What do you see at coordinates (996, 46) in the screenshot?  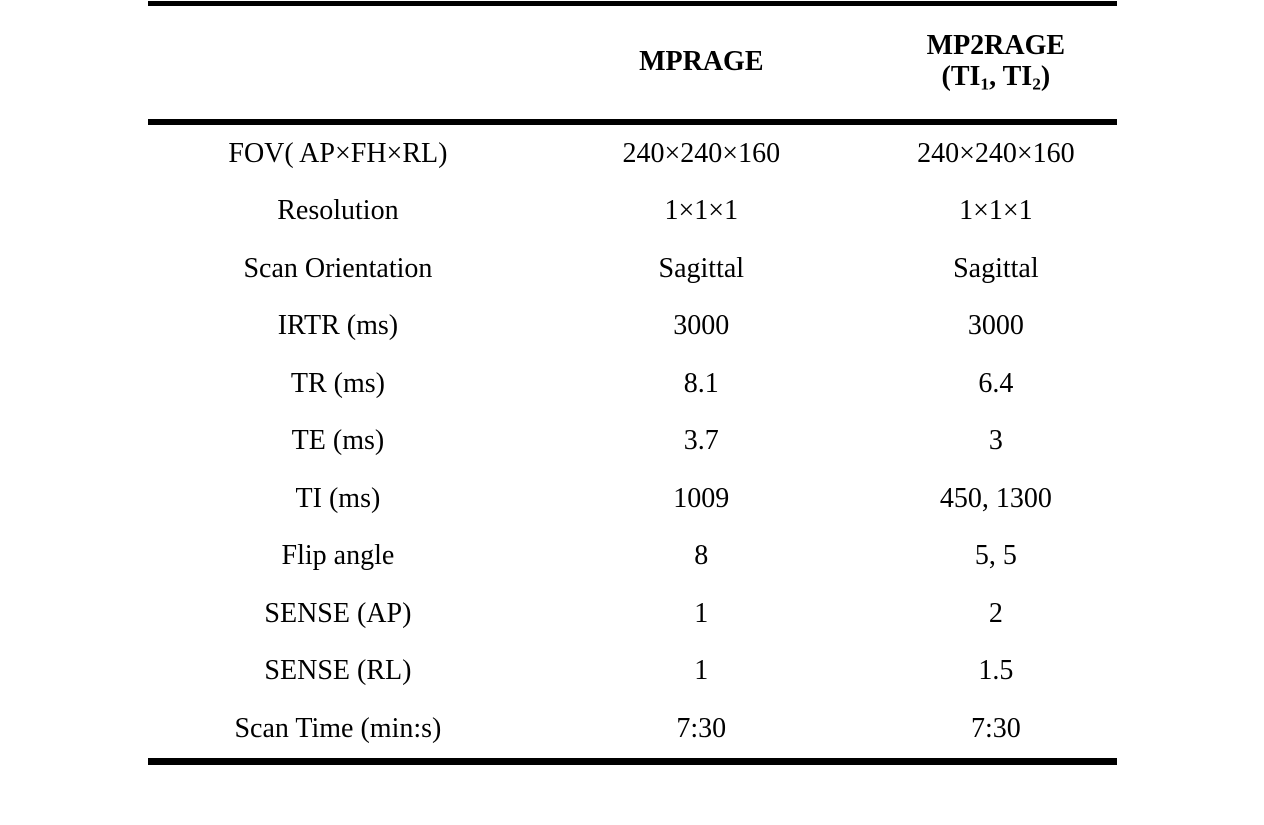 I see `mp2rage-name: MP2RAGE` at bounding box center [996, 46].